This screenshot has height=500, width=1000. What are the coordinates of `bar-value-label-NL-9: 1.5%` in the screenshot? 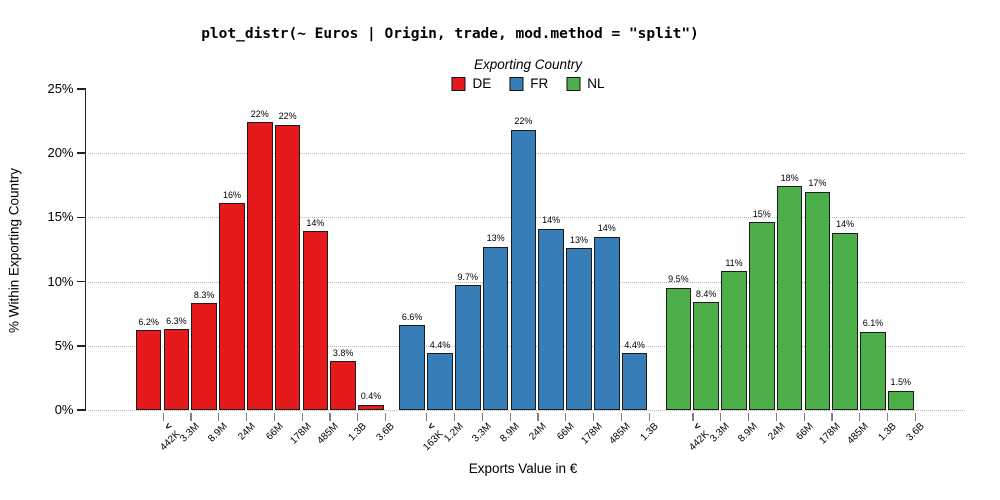 It's located at (901, 382).